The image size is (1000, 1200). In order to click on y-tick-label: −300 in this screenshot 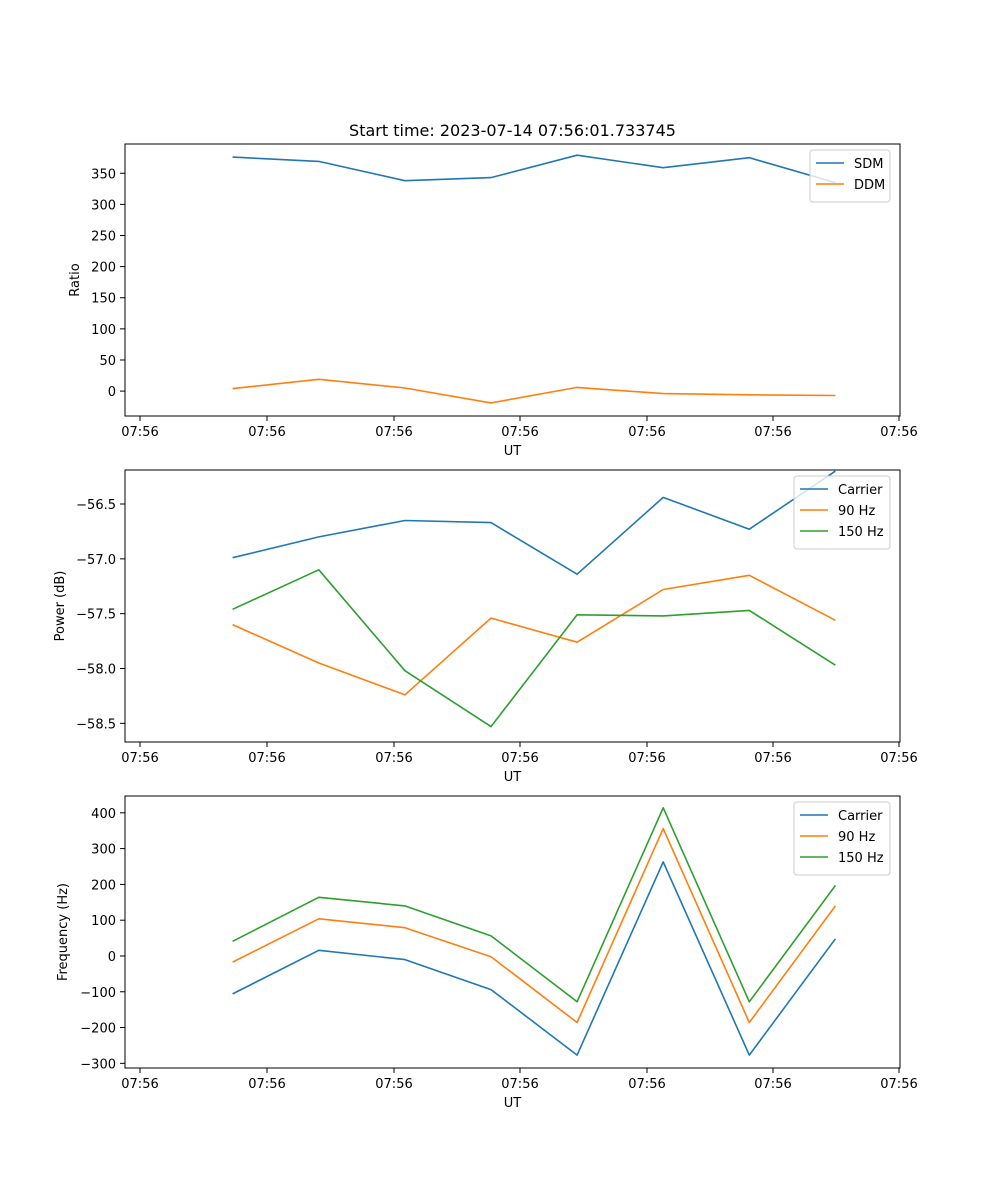, I will do `click(98, 1064)`.